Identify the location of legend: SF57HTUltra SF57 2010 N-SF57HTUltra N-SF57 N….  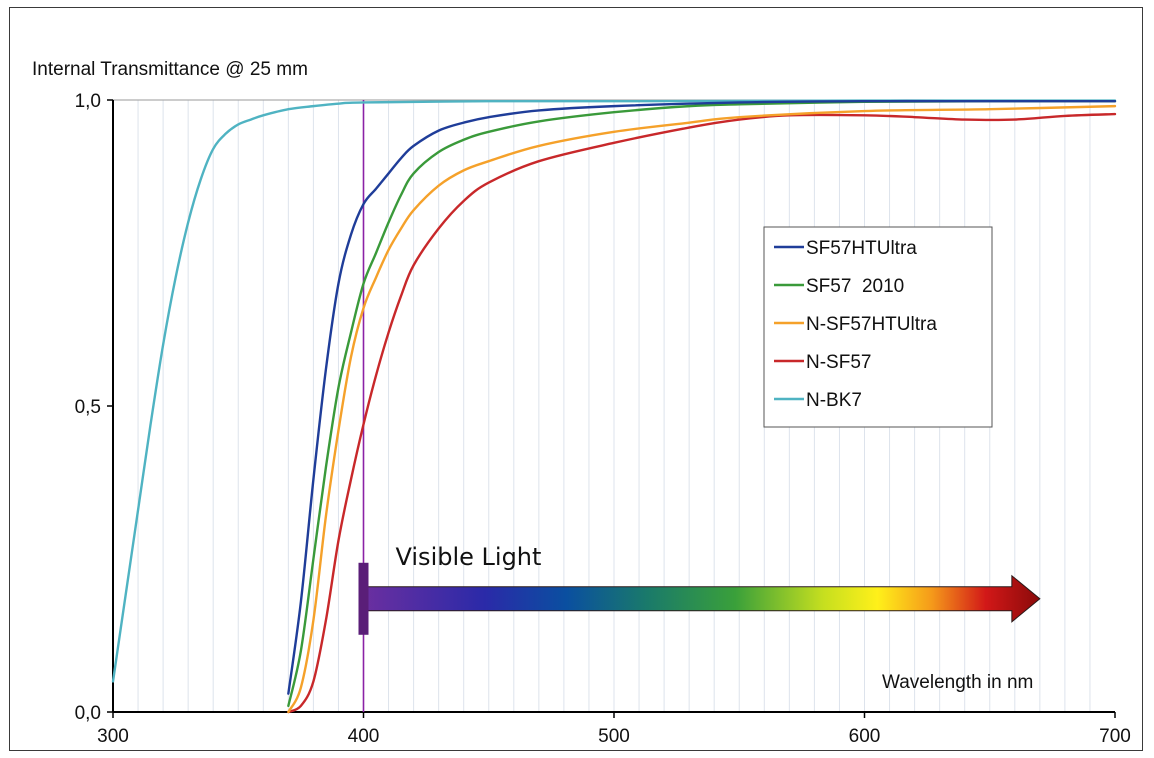
(878, 327).